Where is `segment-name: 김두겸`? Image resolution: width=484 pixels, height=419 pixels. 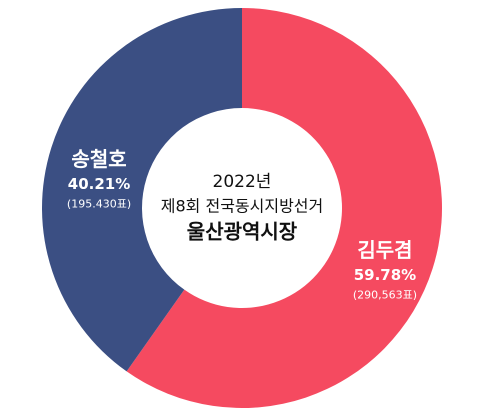
segment-name: 김두겸 is located at coordinates (384, 250).